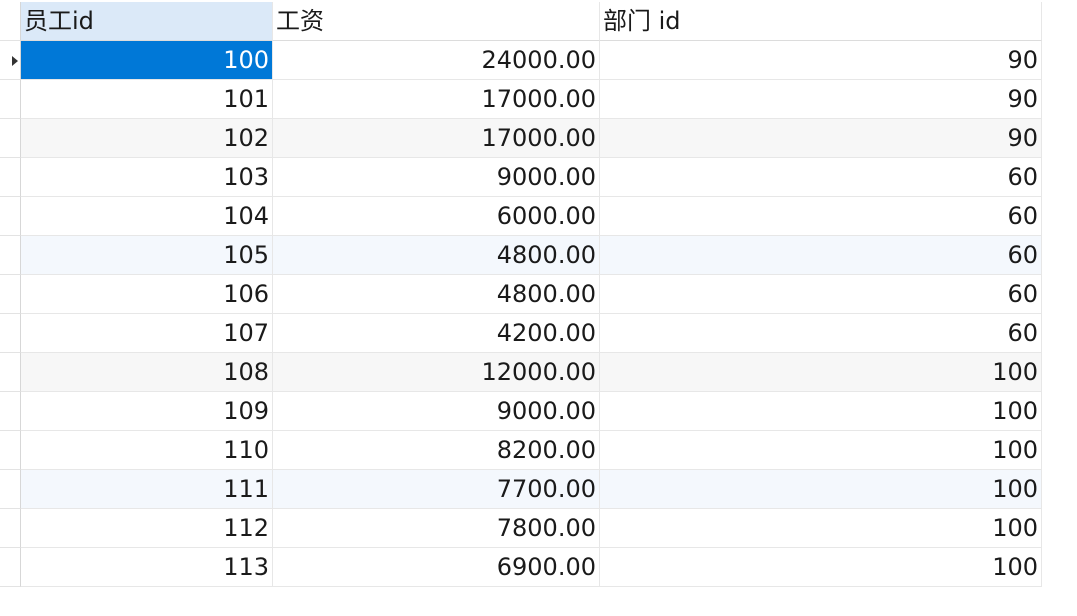 Image resolution: width=1077 pixels, height=616 pixels. Describe the element at coordinates (436, 450) in the screenshot. I see `cell-salary: 8200.00` at that location.